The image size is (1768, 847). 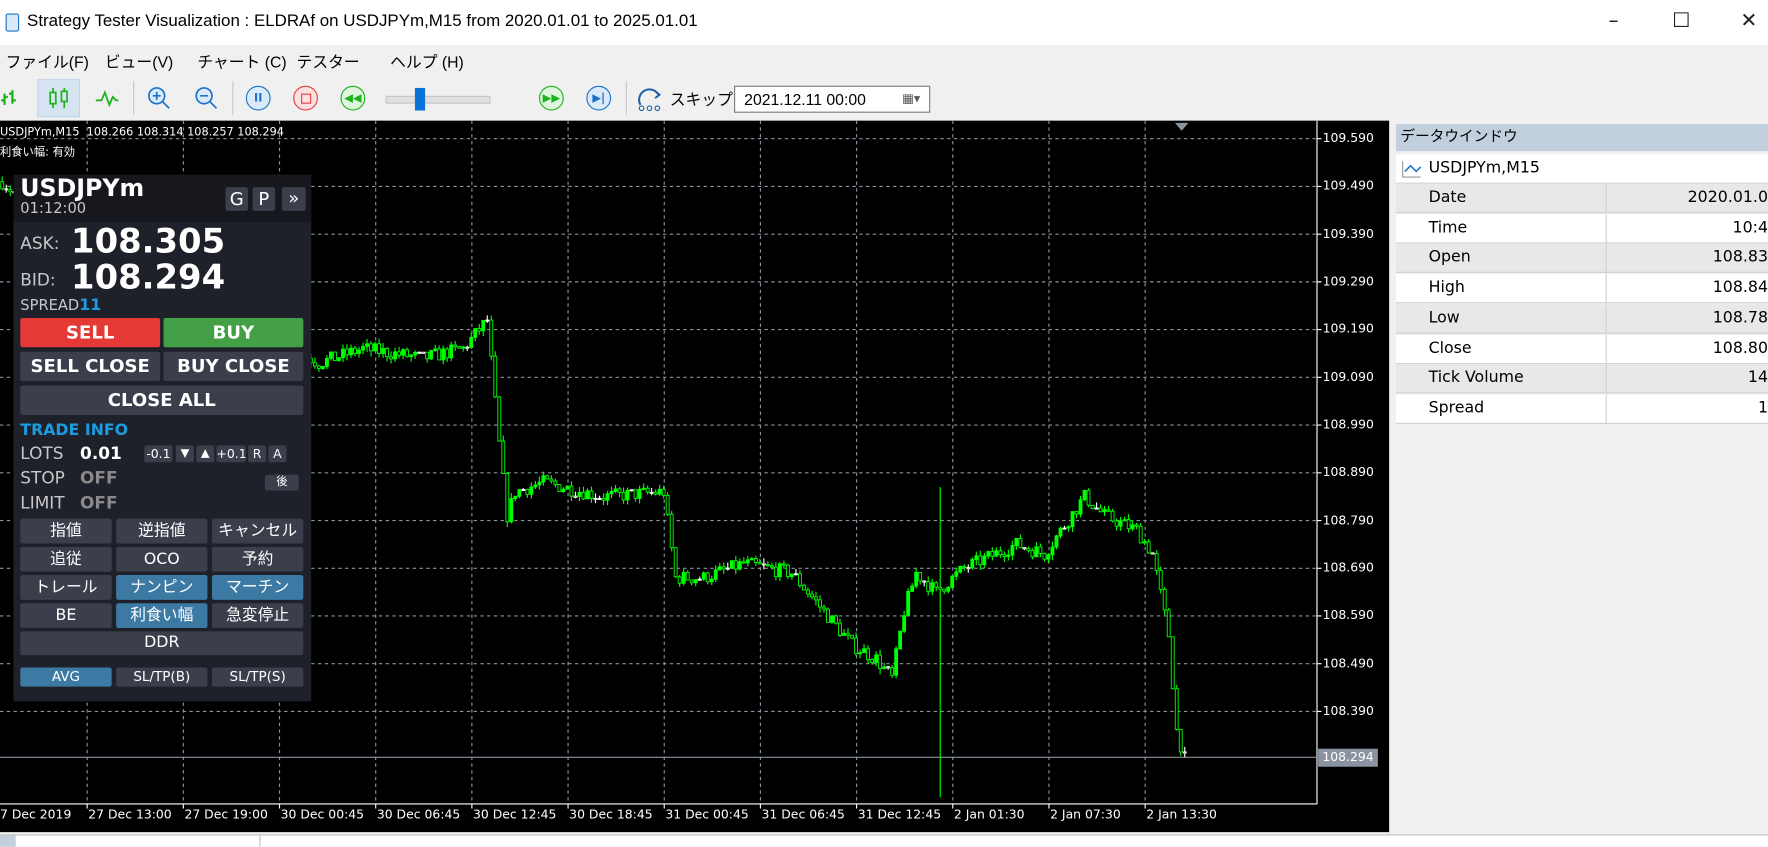 I want to click on menu-tester: テスター, so click(x=328, y=62).